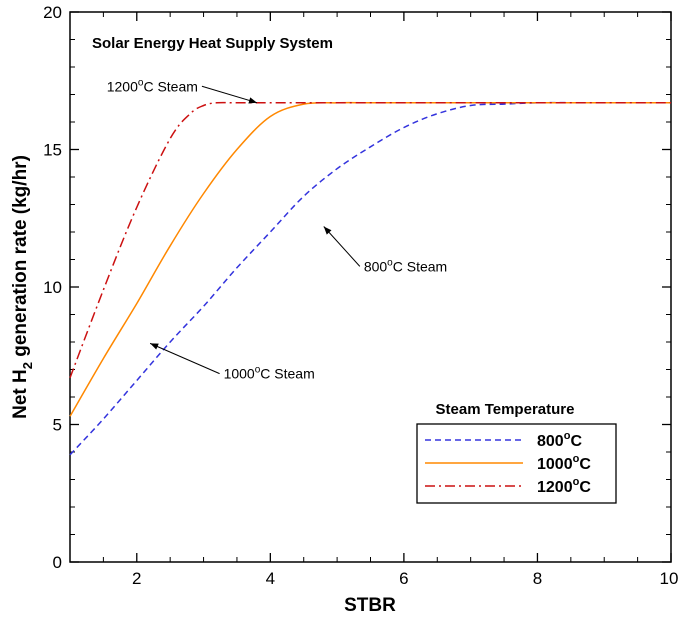 The width and height of the screenshot is (686, 618). Describe the element at coordinates (270, 578) in the screenshot. I see `x-tick-label: 4` at that location.